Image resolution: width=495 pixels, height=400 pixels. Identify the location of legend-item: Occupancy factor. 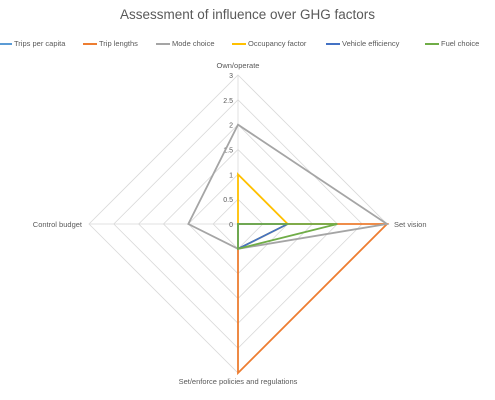
(269, 44).